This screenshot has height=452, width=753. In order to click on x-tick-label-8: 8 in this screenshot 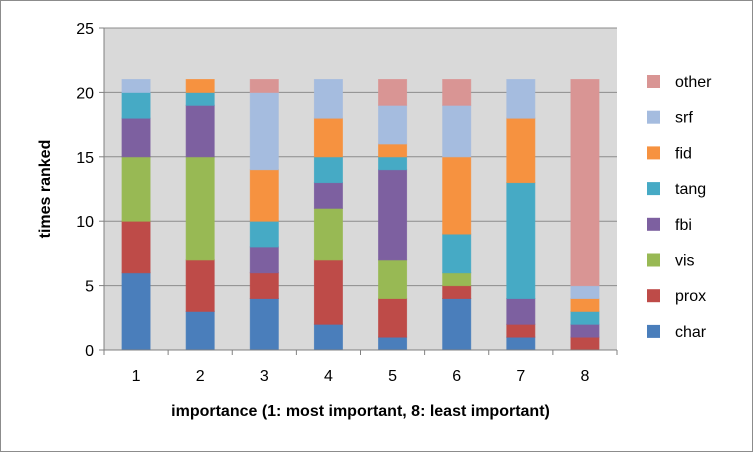, I will do `click(584, 376)`.